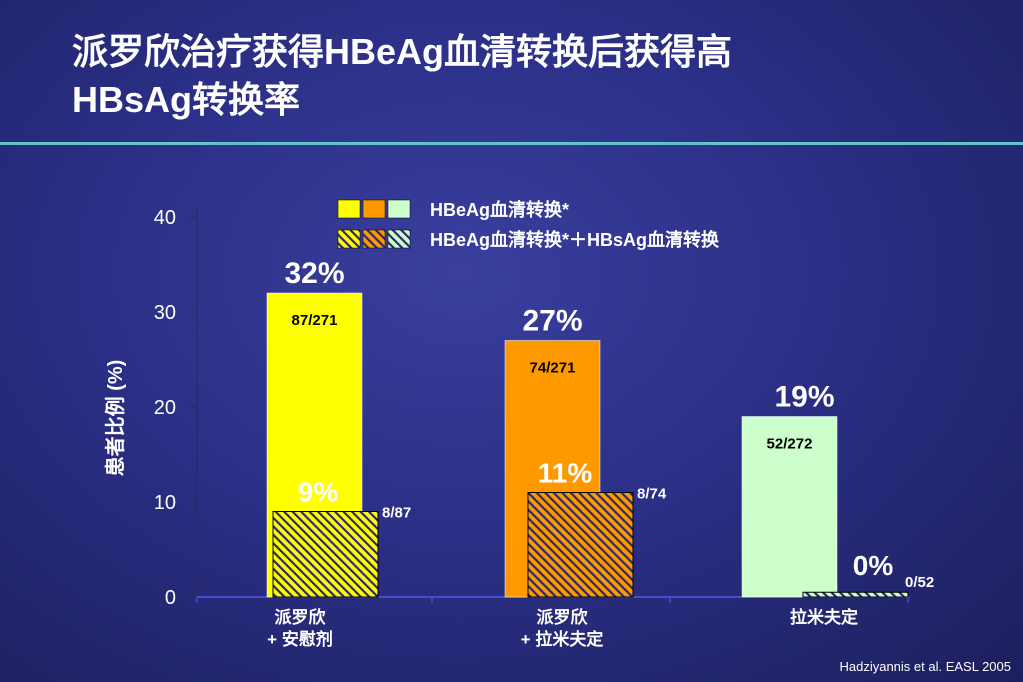  Describe the element at coordinates (170, 598) in the screenshot. I see `y-tick-label: 0` at that location.